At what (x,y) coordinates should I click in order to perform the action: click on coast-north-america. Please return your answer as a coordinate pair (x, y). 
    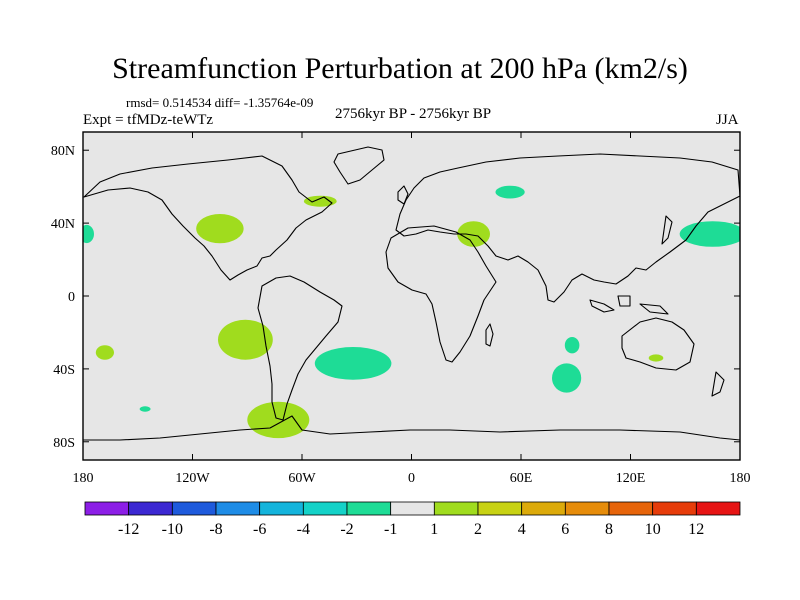
    Looking at the image, I should click on (208, 218).